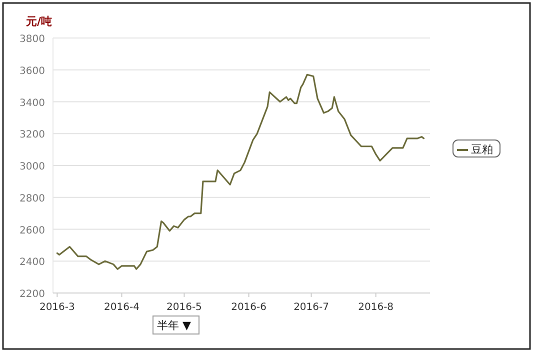 Image resolution: width=533 pixels, height=352 pixels. What do you see at coordinates (482, 149) in the screenshot?
I see `legend-label: 豆粕` at bounding box center [482, 149].